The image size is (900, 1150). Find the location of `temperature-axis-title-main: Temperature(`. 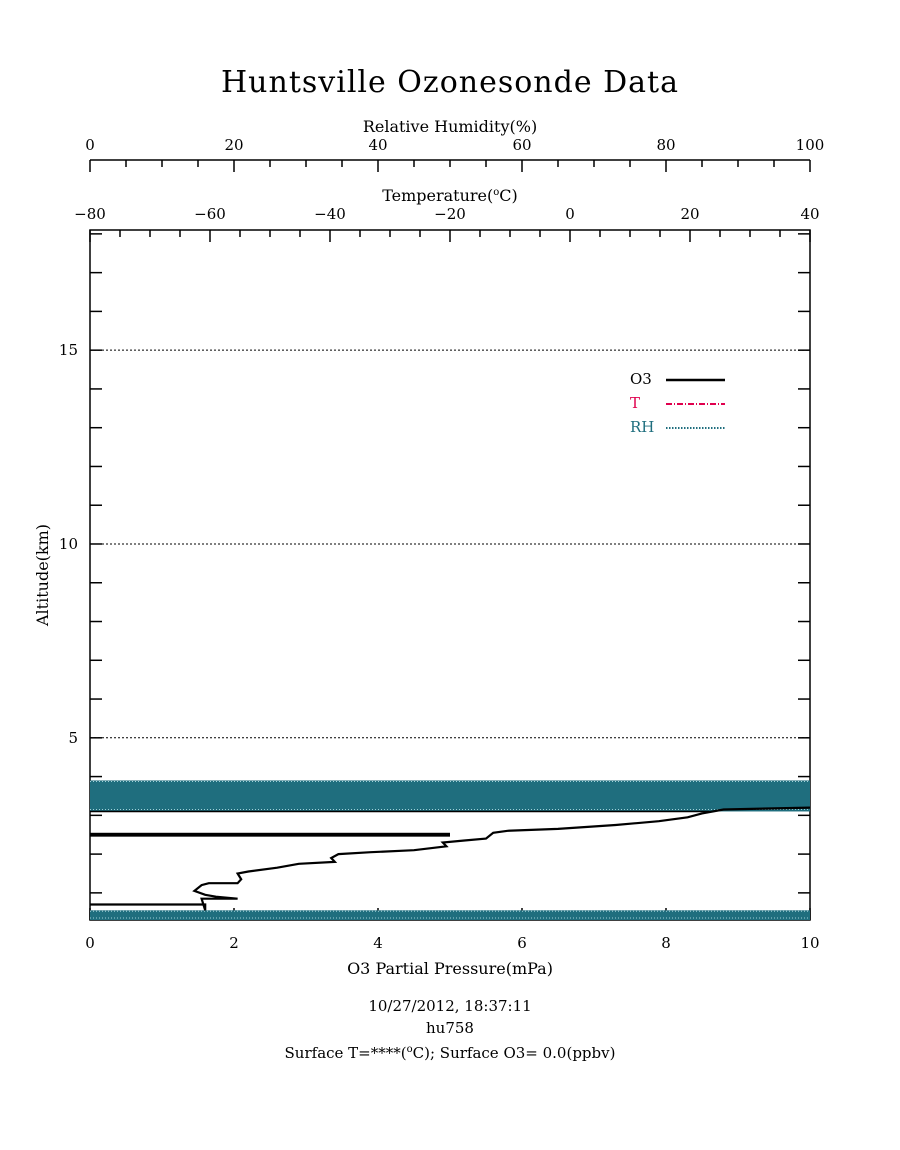

temperature-axis-title-main: Temperature( is located at coordinates (437, 195).